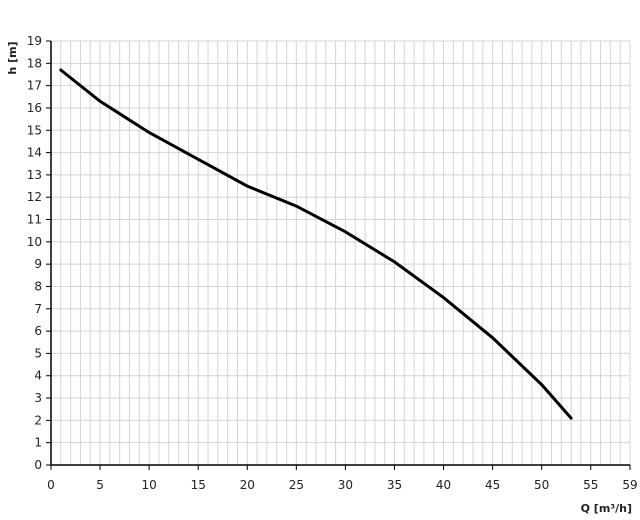  What do you see at coordinates (12, 57) in the screenshot?
I see `y-axis-label: h [m]` at bounding box center [12, 57].